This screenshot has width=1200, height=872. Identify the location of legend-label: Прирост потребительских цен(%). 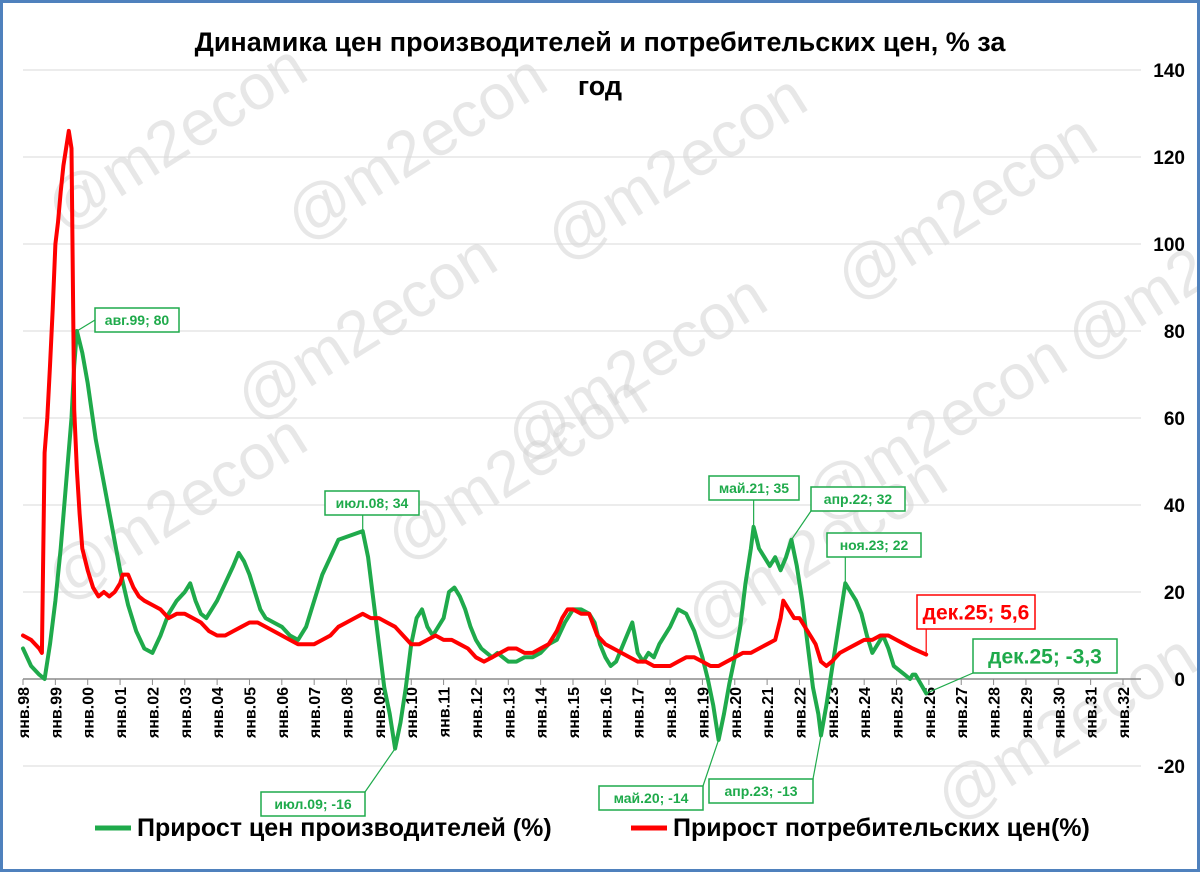
(881, 828).